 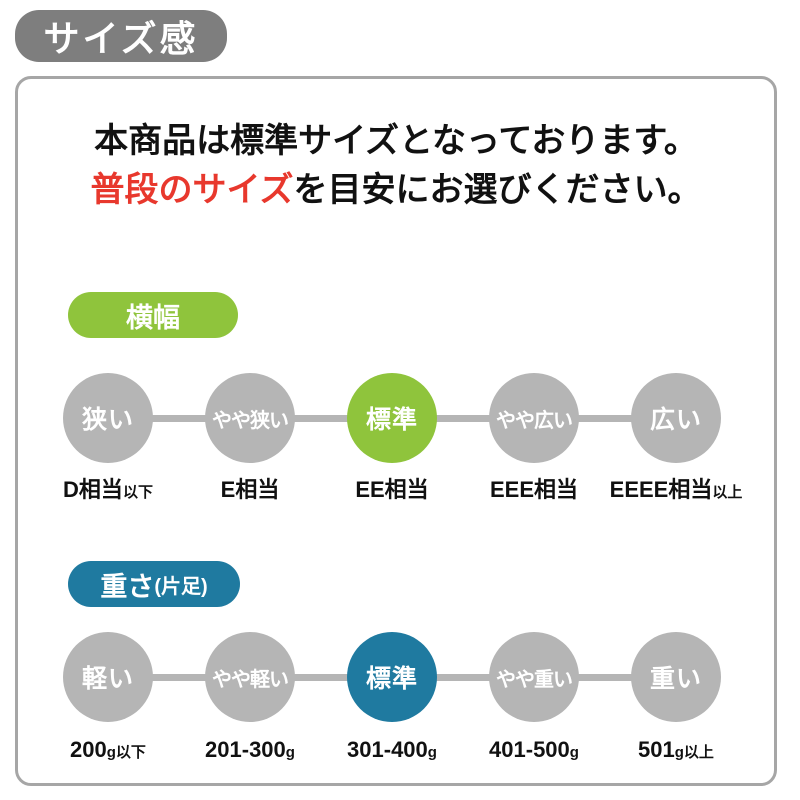 What do you see at coordinates (497, 190) in the screenshot?
I see `intro-line-2-rest: を目安にお選びください。` at bounding box center [497, 190].